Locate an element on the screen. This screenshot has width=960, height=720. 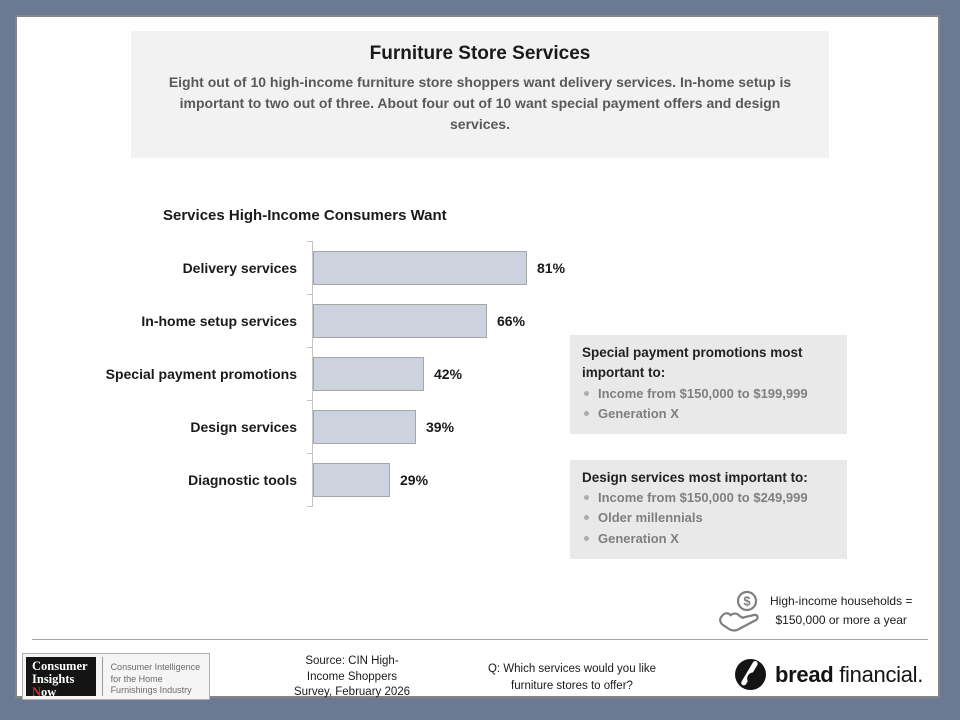
value-label: 81% is located at coordinates (551, 267).